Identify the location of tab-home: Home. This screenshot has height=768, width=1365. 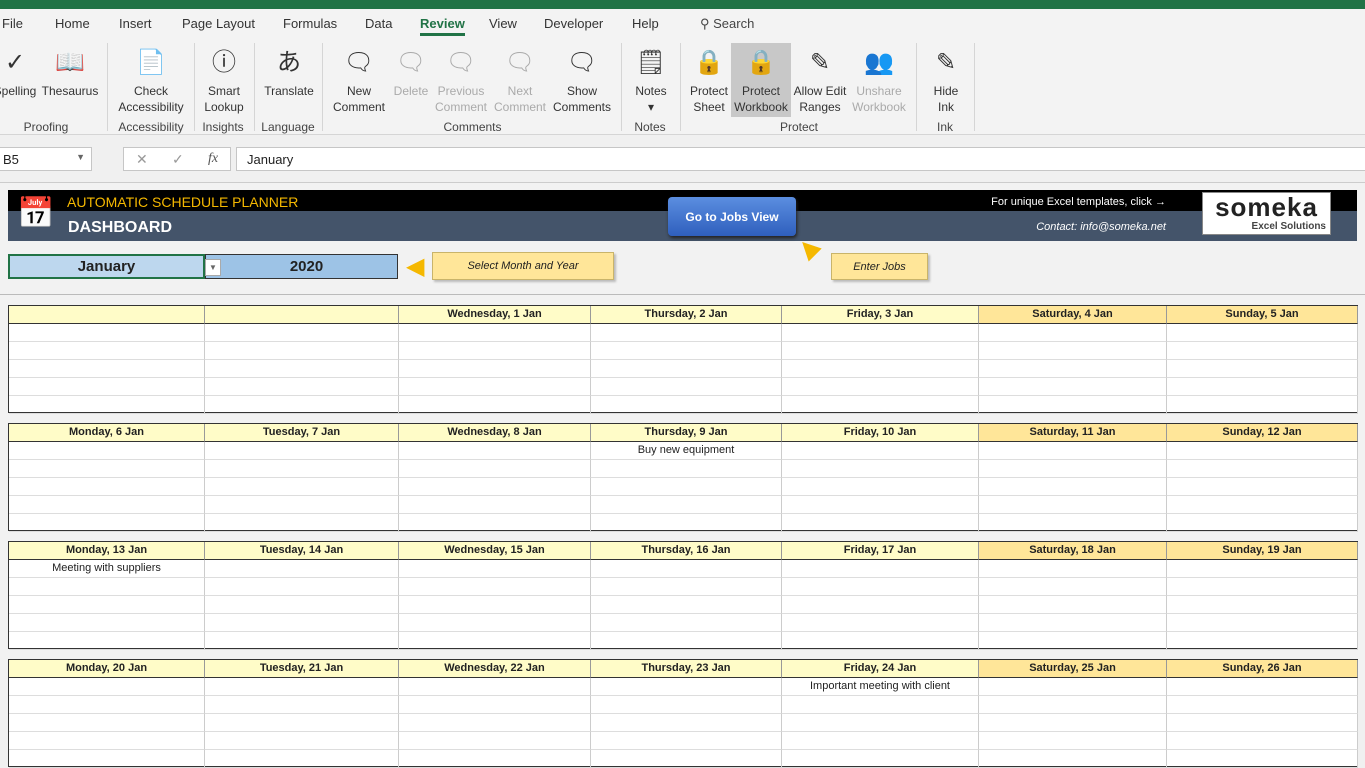
(72, 23).